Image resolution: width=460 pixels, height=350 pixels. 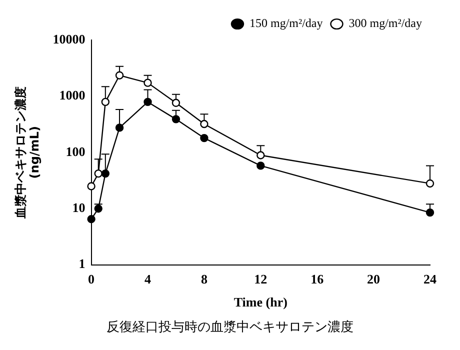 I want to click on text: 反復経口投与時の血漿中ベキサロテン濃度, so click(x=230, y=327).